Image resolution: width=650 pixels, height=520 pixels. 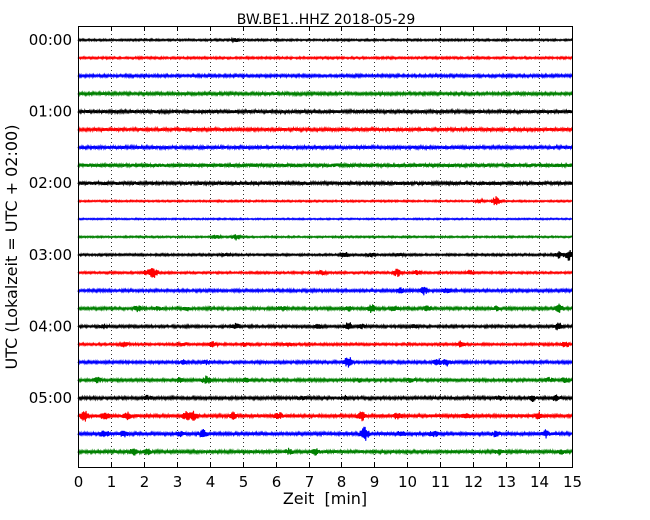 I want to click on x-tick-label: 15, so click(x=572, y=482).